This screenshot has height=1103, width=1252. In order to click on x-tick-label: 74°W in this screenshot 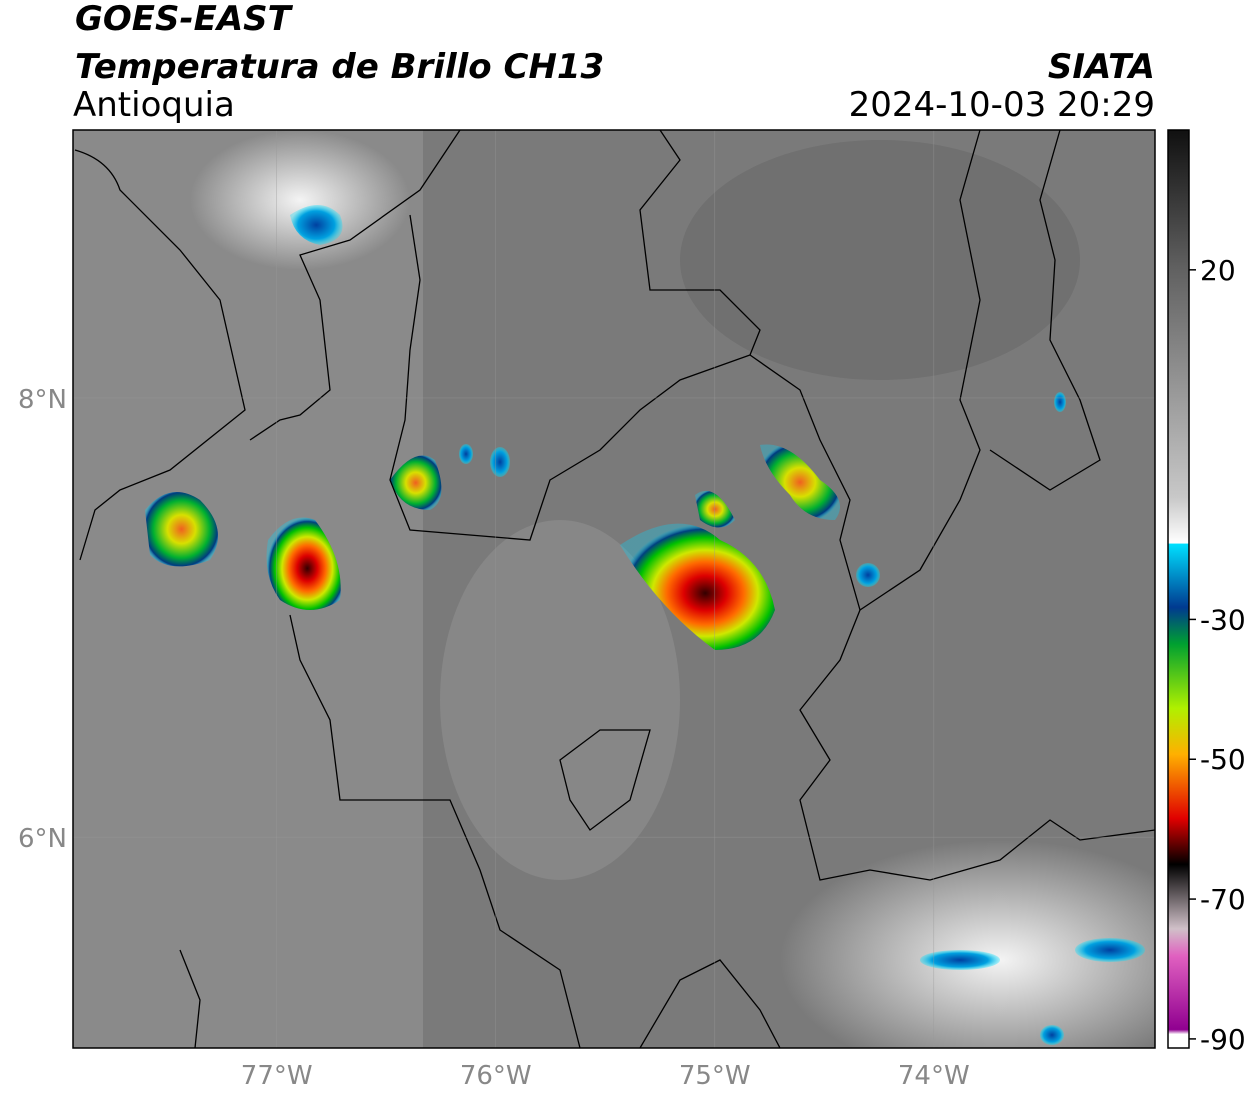, I will do `click(934, 1076)`.